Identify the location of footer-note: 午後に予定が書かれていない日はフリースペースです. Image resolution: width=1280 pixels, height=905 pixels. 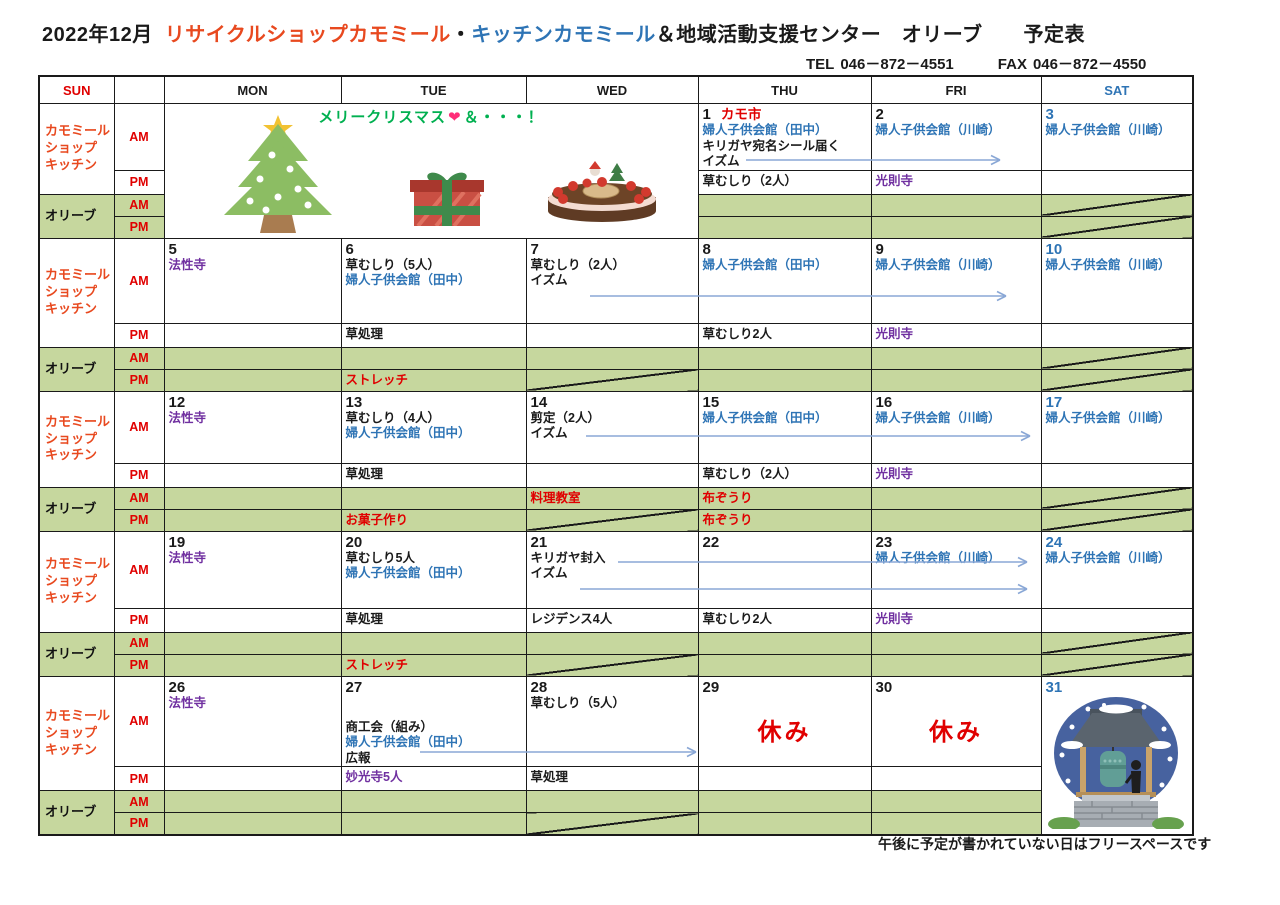
(1045, 844).